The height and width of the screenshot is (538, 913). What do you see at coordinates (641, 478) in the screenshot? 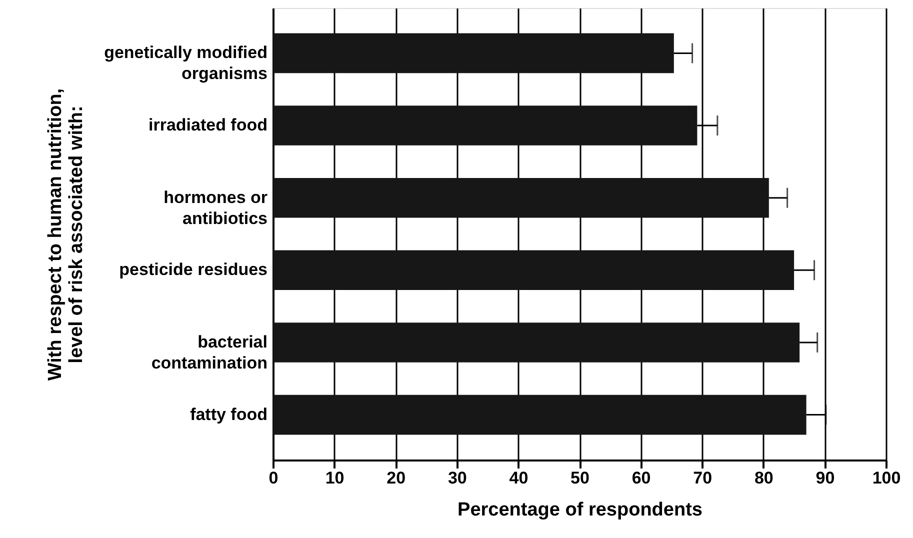
I see `x-tick-label: 60` at bounding box center [641, 478].